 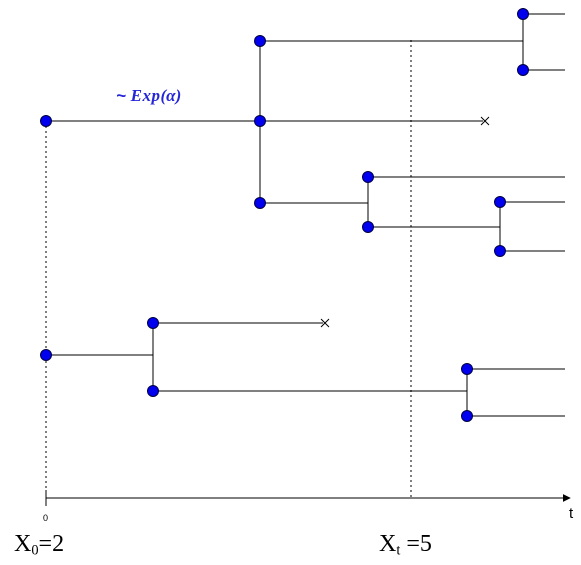 What do you see at coordinates (405, 545) in the screenshot?
I see `xt-label: Xt =5` at bounding box center [405, 545].